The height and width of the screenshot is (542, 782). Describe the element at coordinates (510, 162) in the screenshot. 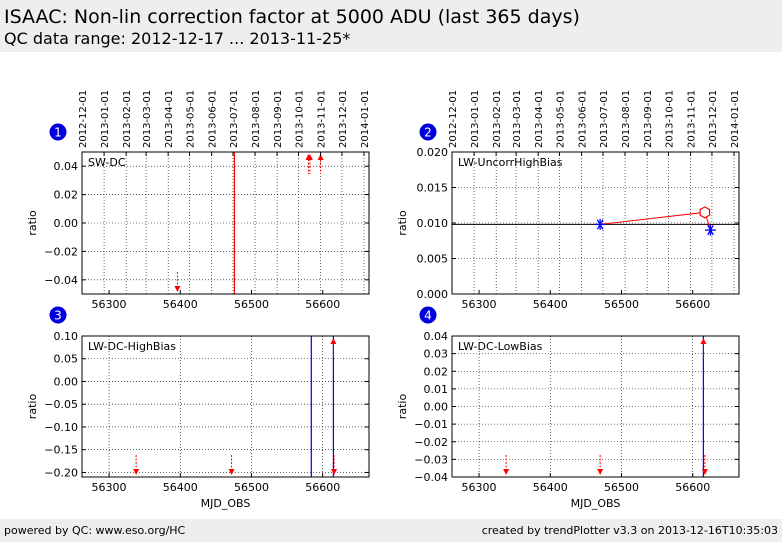

I see `panel-label: LW-UncorrHighBias` at that location.